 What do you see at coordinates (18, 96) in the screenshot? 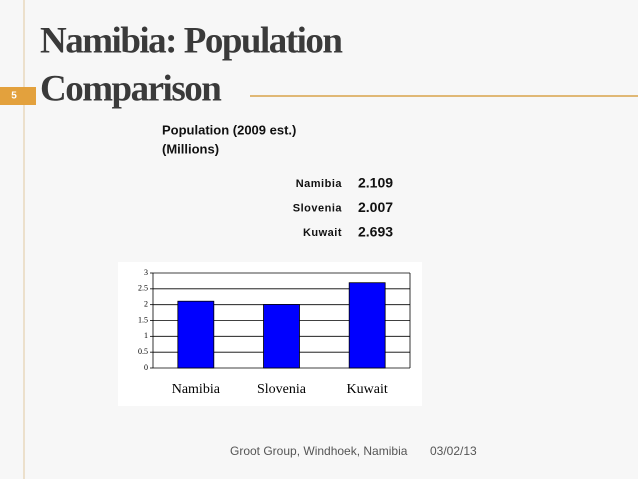
I see `slide-number-box` at bounding box center [18, 96].